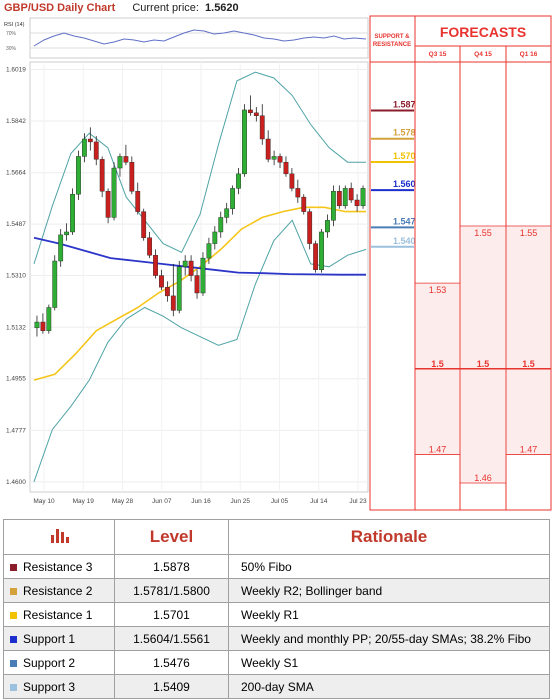 This screenshot has width=553, height=699. What do you see at coordinates (58, 590) in the screenshot?
I see `row-name: Resistance 2` at bounding box center [58, 590].